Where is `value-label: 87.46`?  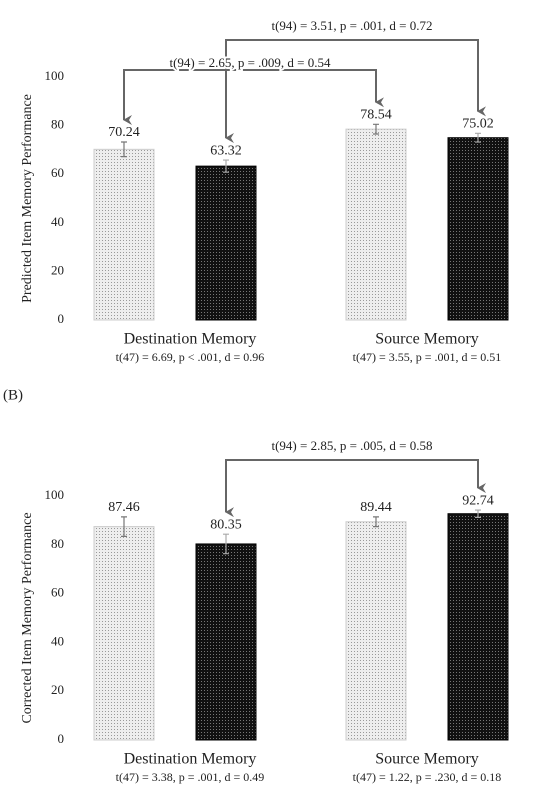
value-label: 87.46 is located at coordinates (124, 507).